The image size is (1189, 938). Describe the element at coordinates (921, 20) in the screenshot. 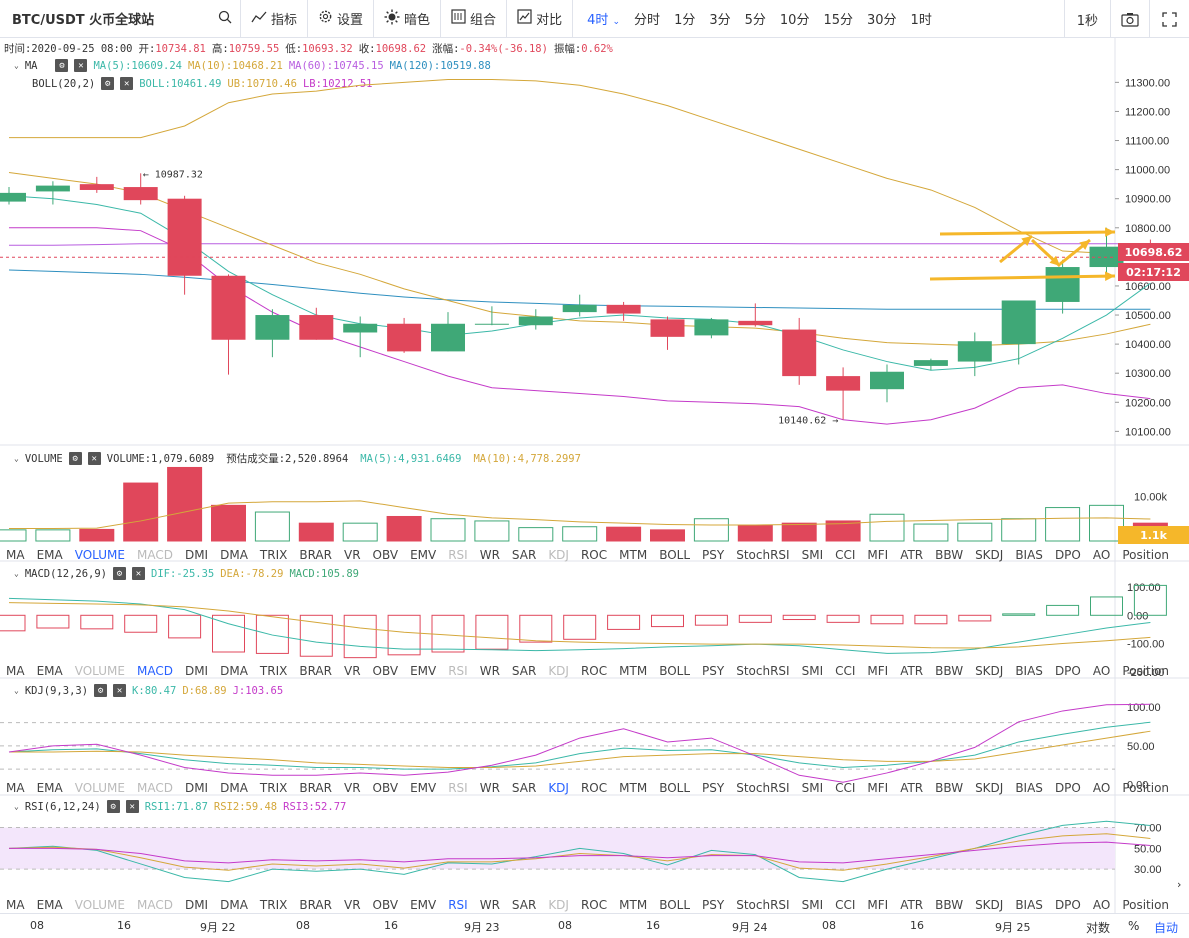

I see `interval-7: 1时` at that location.